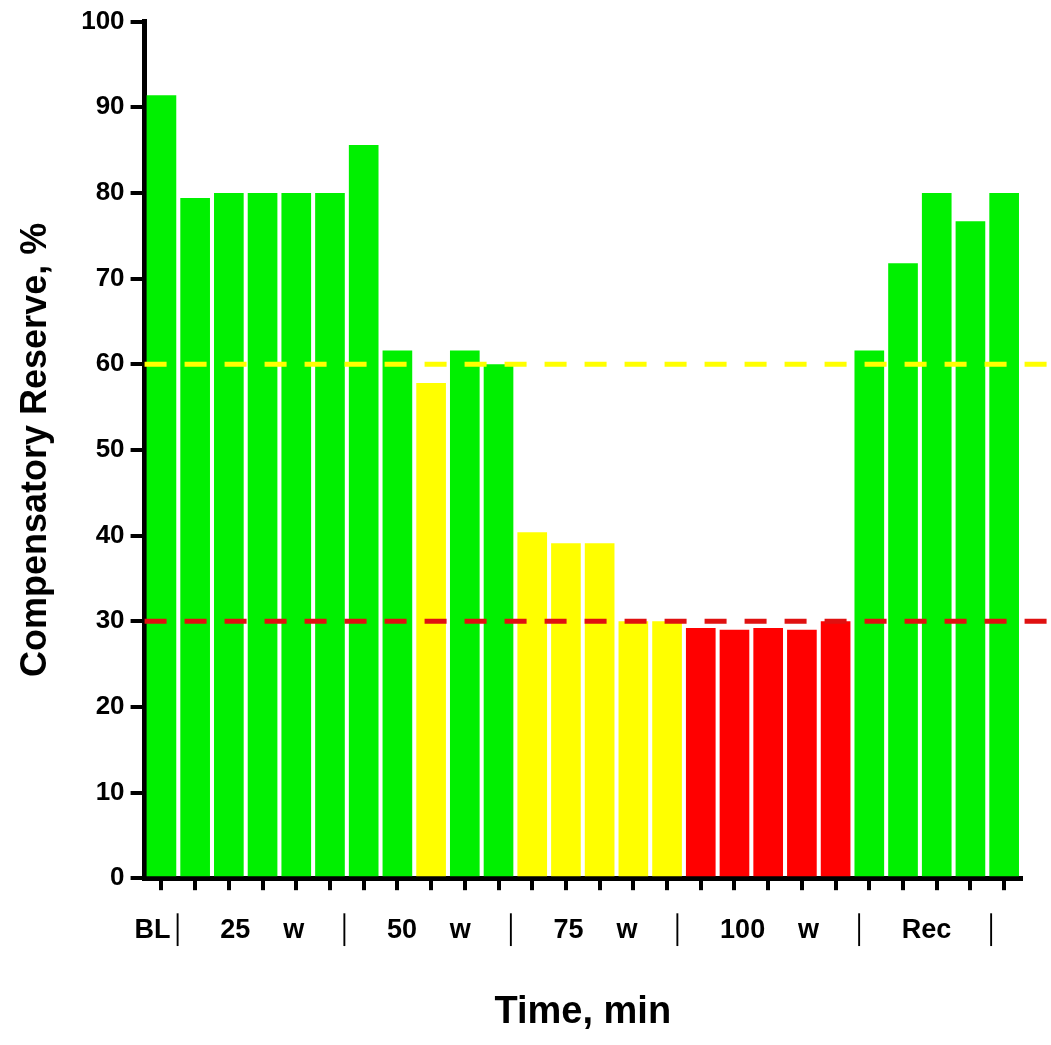  I want to click on y-tick-label: 100, so click(103, 19).